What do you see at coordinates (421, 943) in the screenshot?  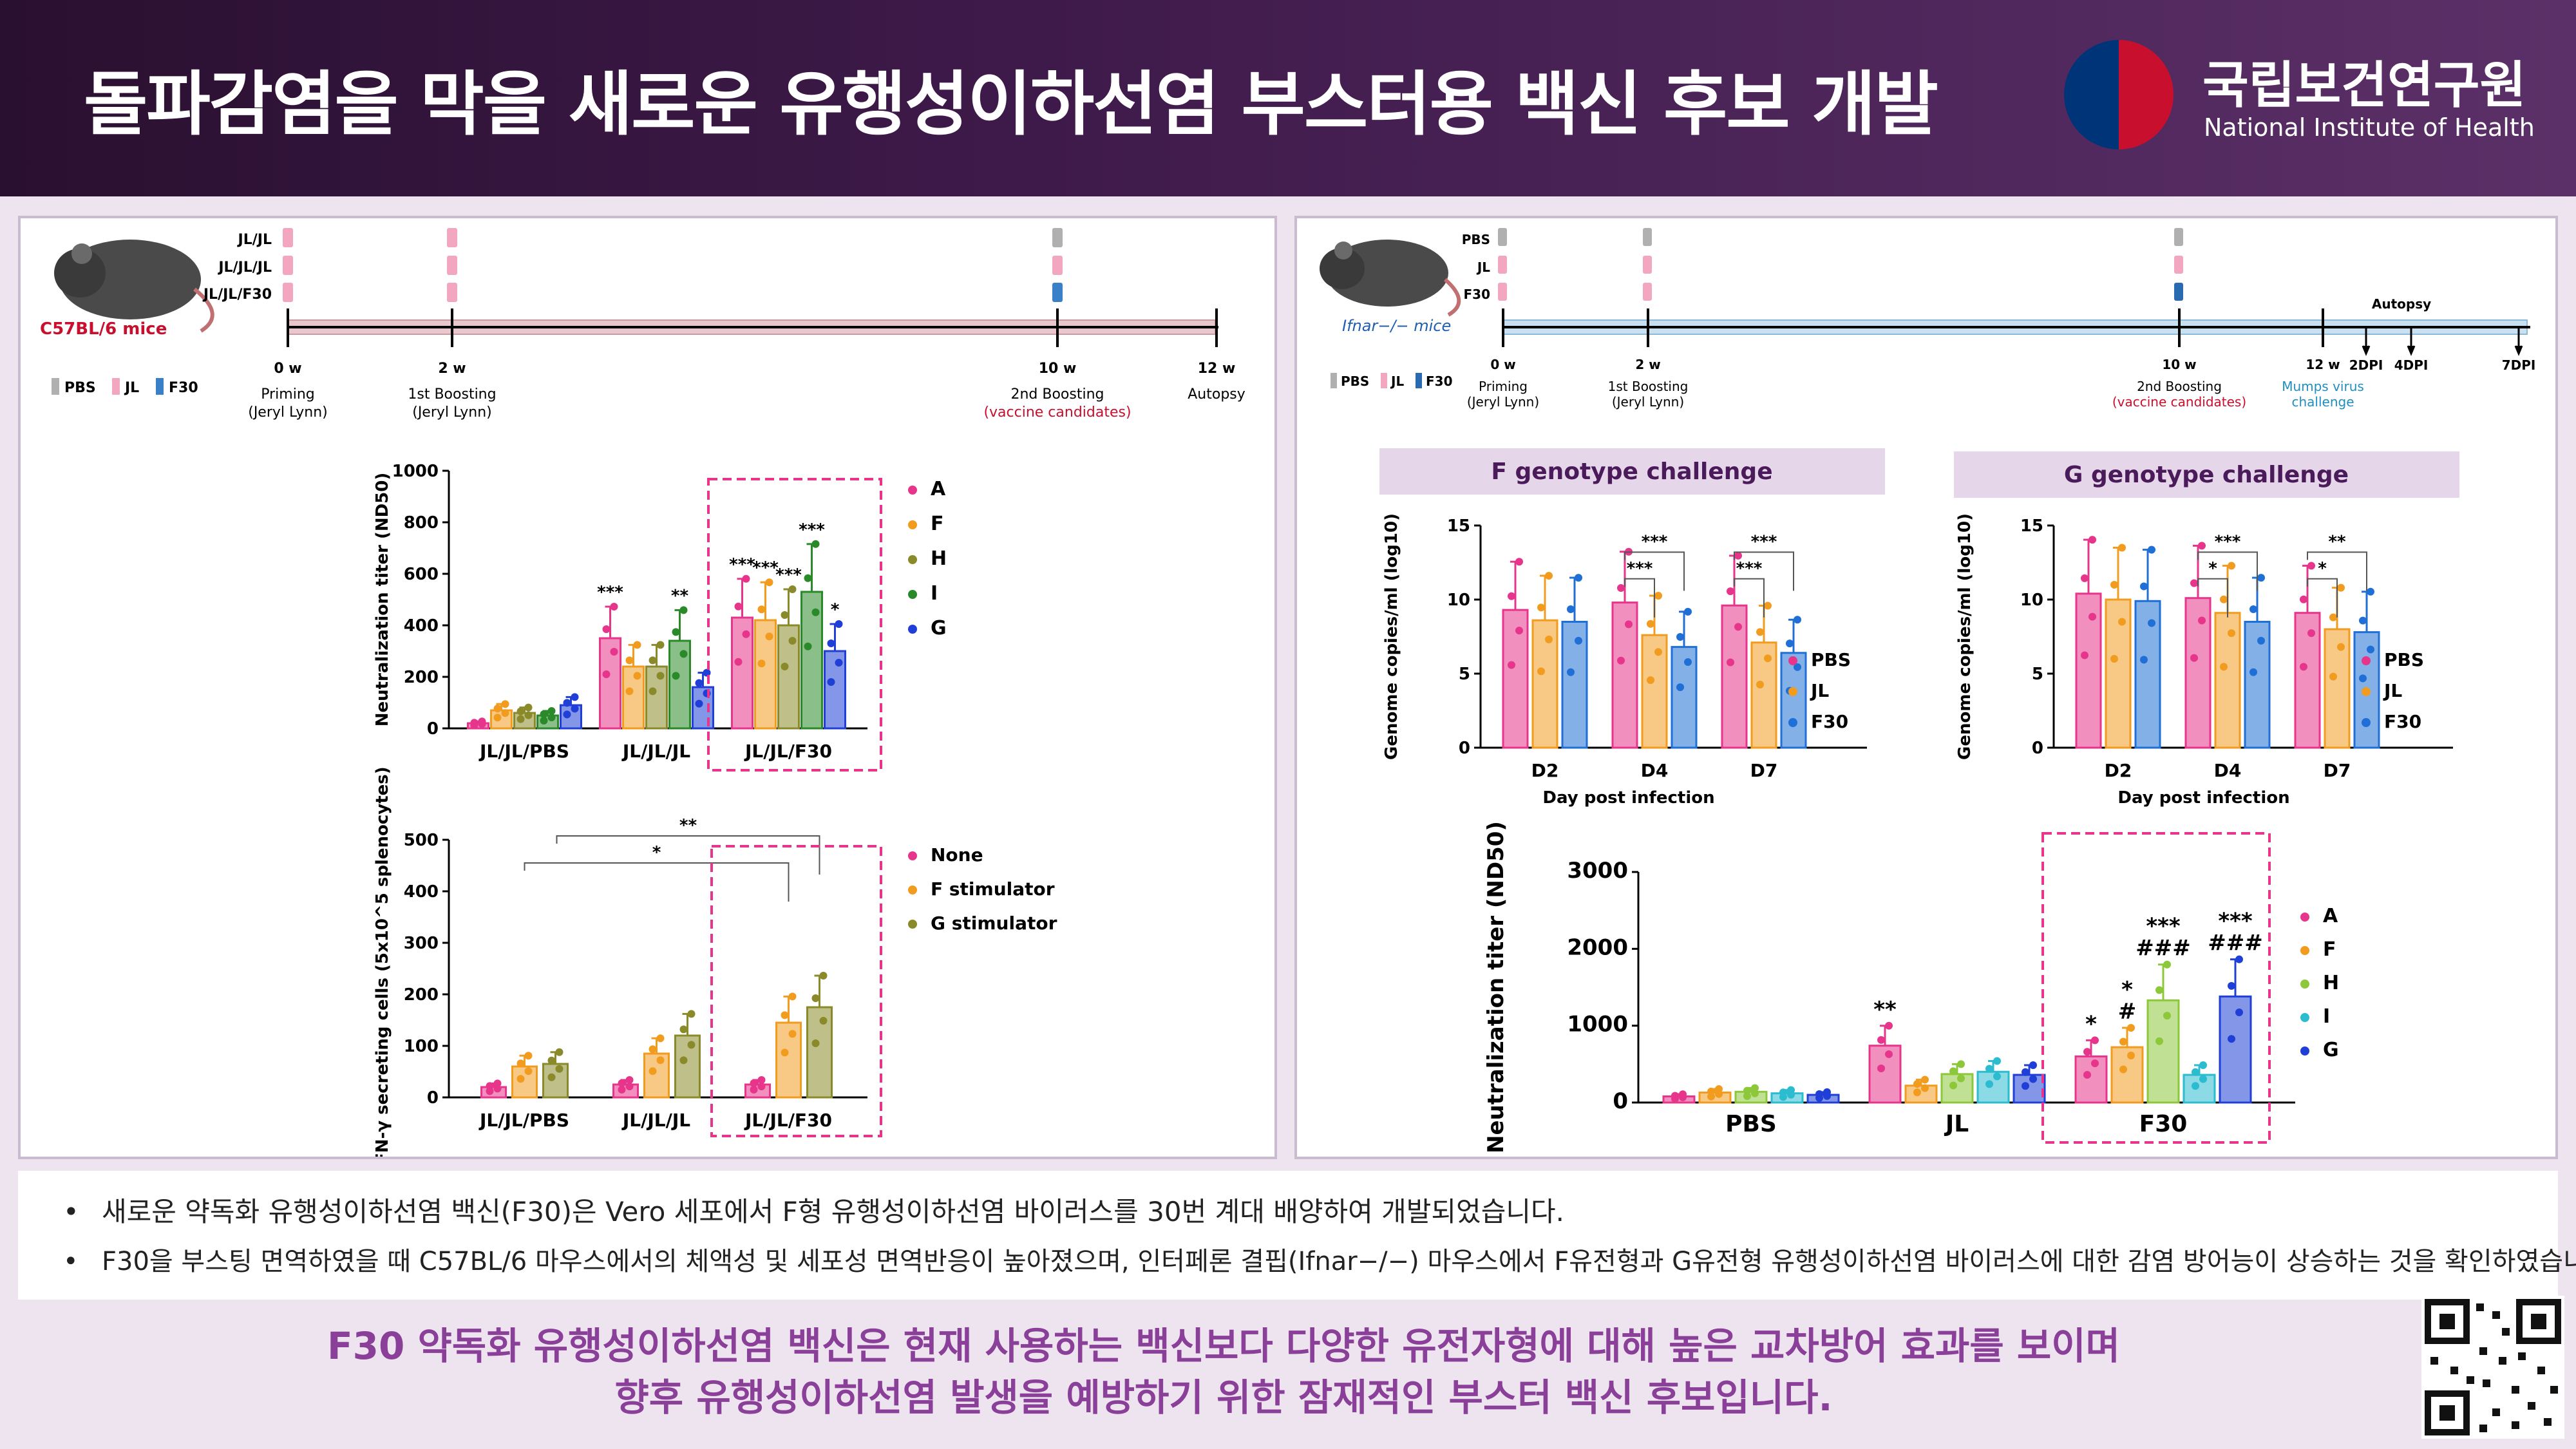 I see `y-tick-label: 300` at bounding box center [421, 943].